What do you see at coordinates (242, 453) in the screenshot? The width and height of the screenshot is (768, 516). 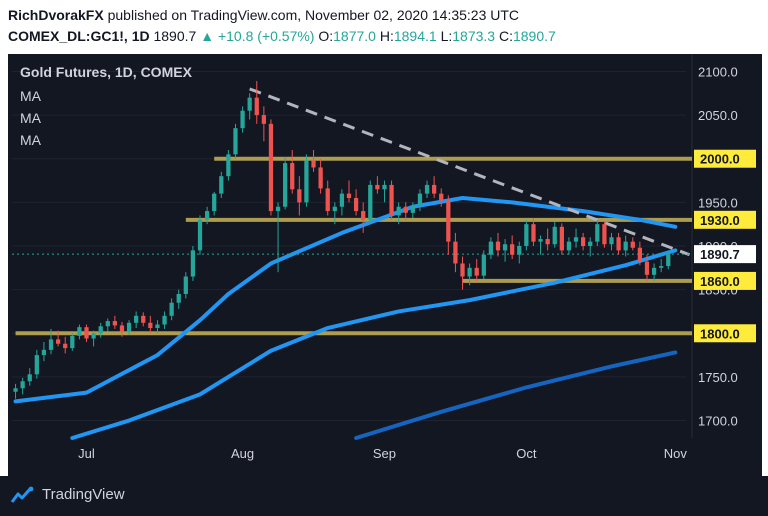 I see `x-tick-label: Aug` at bounding box center [242, 453].